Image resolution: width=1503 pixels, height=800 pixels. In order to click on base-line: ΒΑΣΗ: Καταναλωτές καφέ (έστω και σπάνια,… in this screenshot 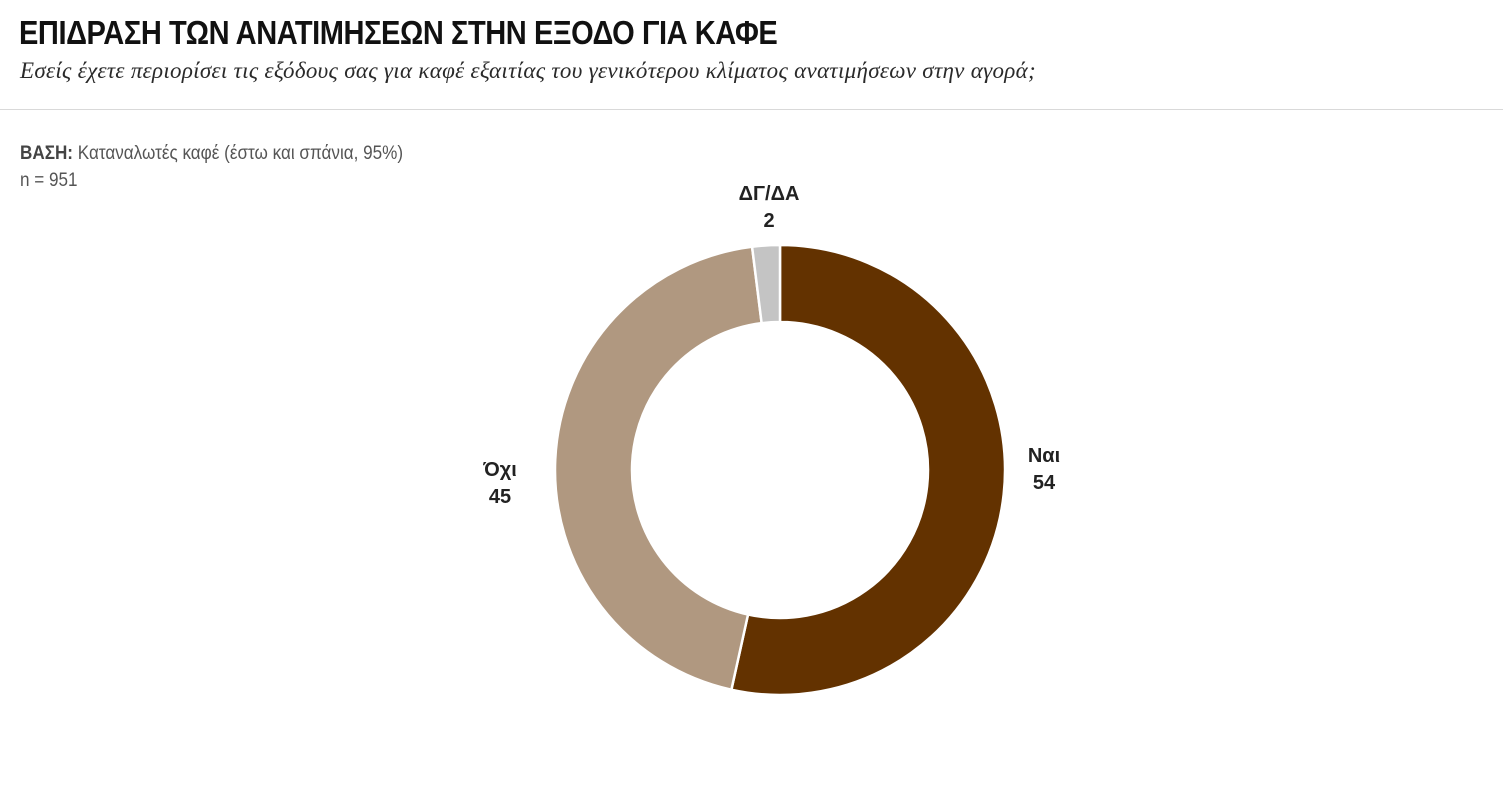, I will do `click(211, 153)`.